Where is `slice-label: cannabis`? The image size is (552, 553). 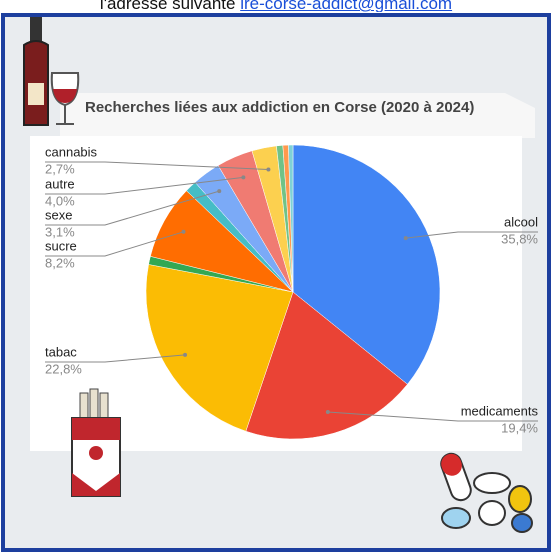
slice-label: cannabis is located at coordinates (71, 151).